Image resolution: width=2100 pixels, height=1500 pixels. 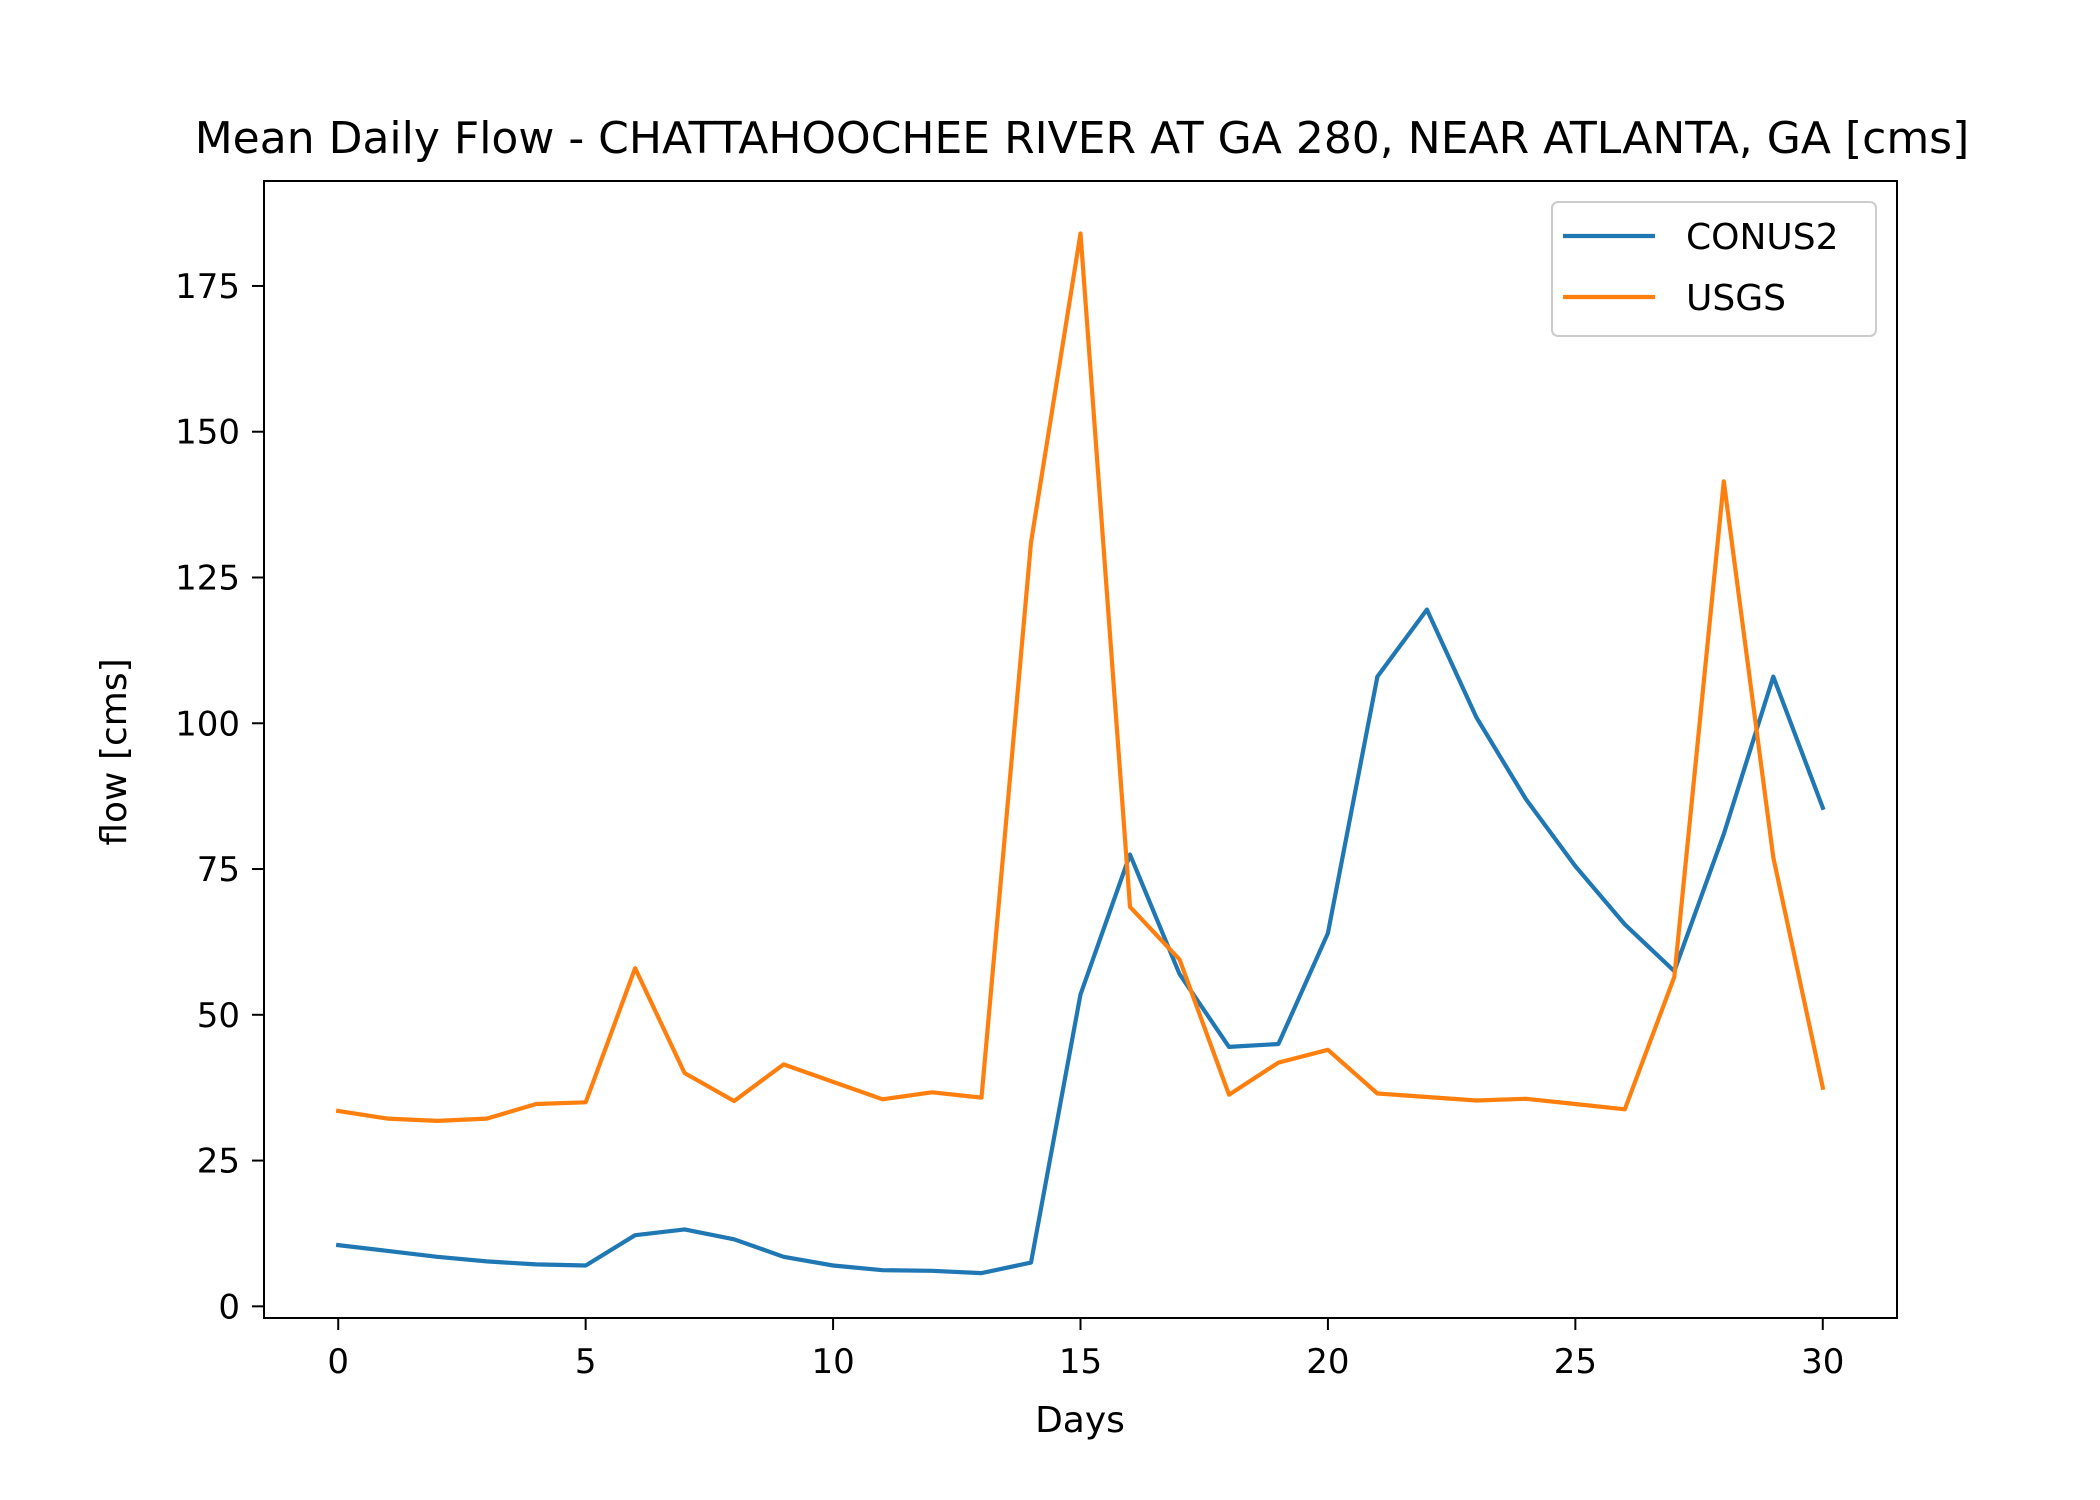 I want to click on x-tick-label: 5, so click(x=586, y=1362).